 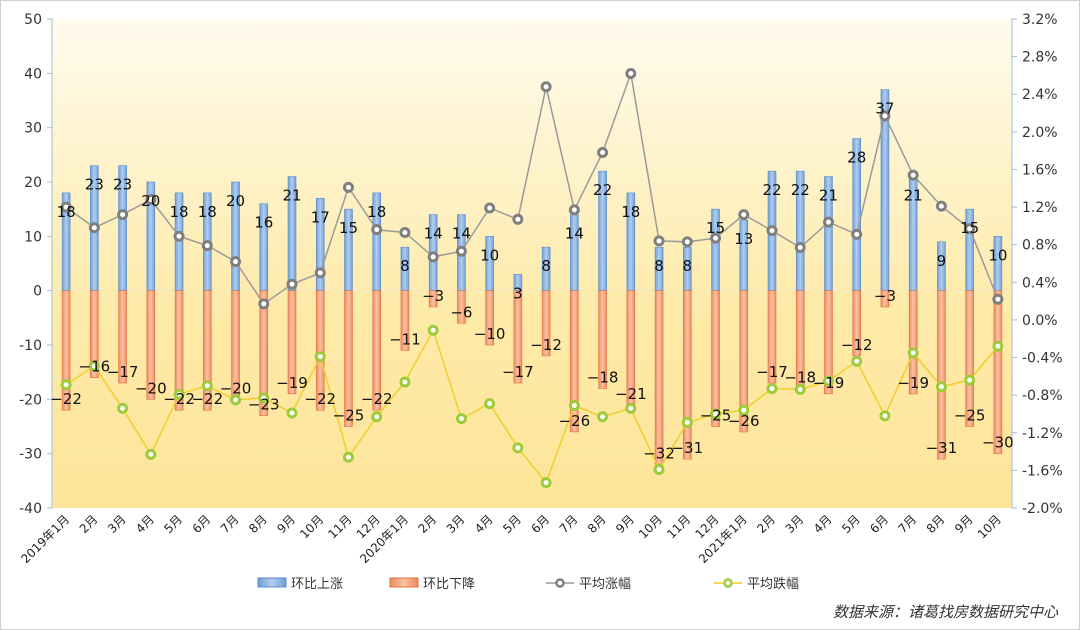 I want to click on rise-data-label: 20, so click(x=150, y=201).